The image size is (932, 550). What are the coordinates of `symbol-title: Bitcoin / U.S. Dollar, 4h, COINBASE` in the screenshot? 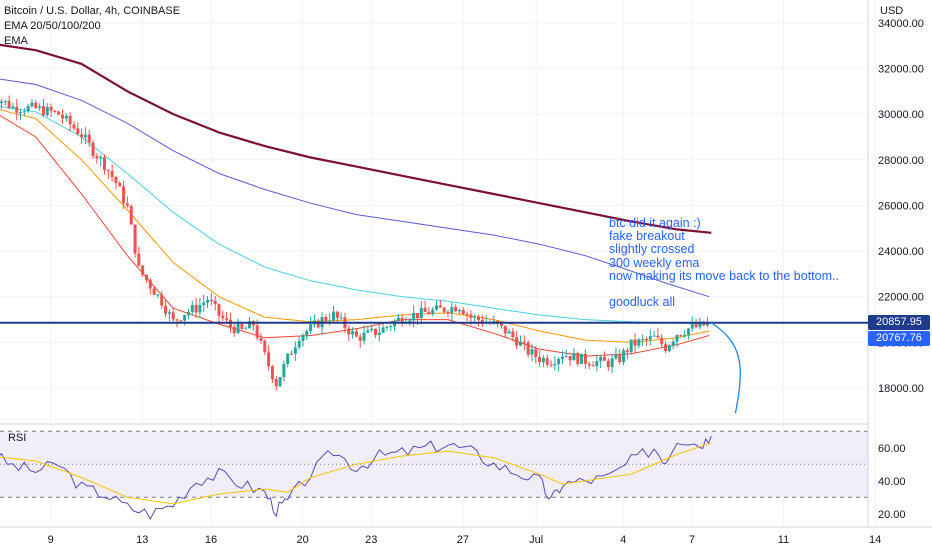 It's located at (92, 11).